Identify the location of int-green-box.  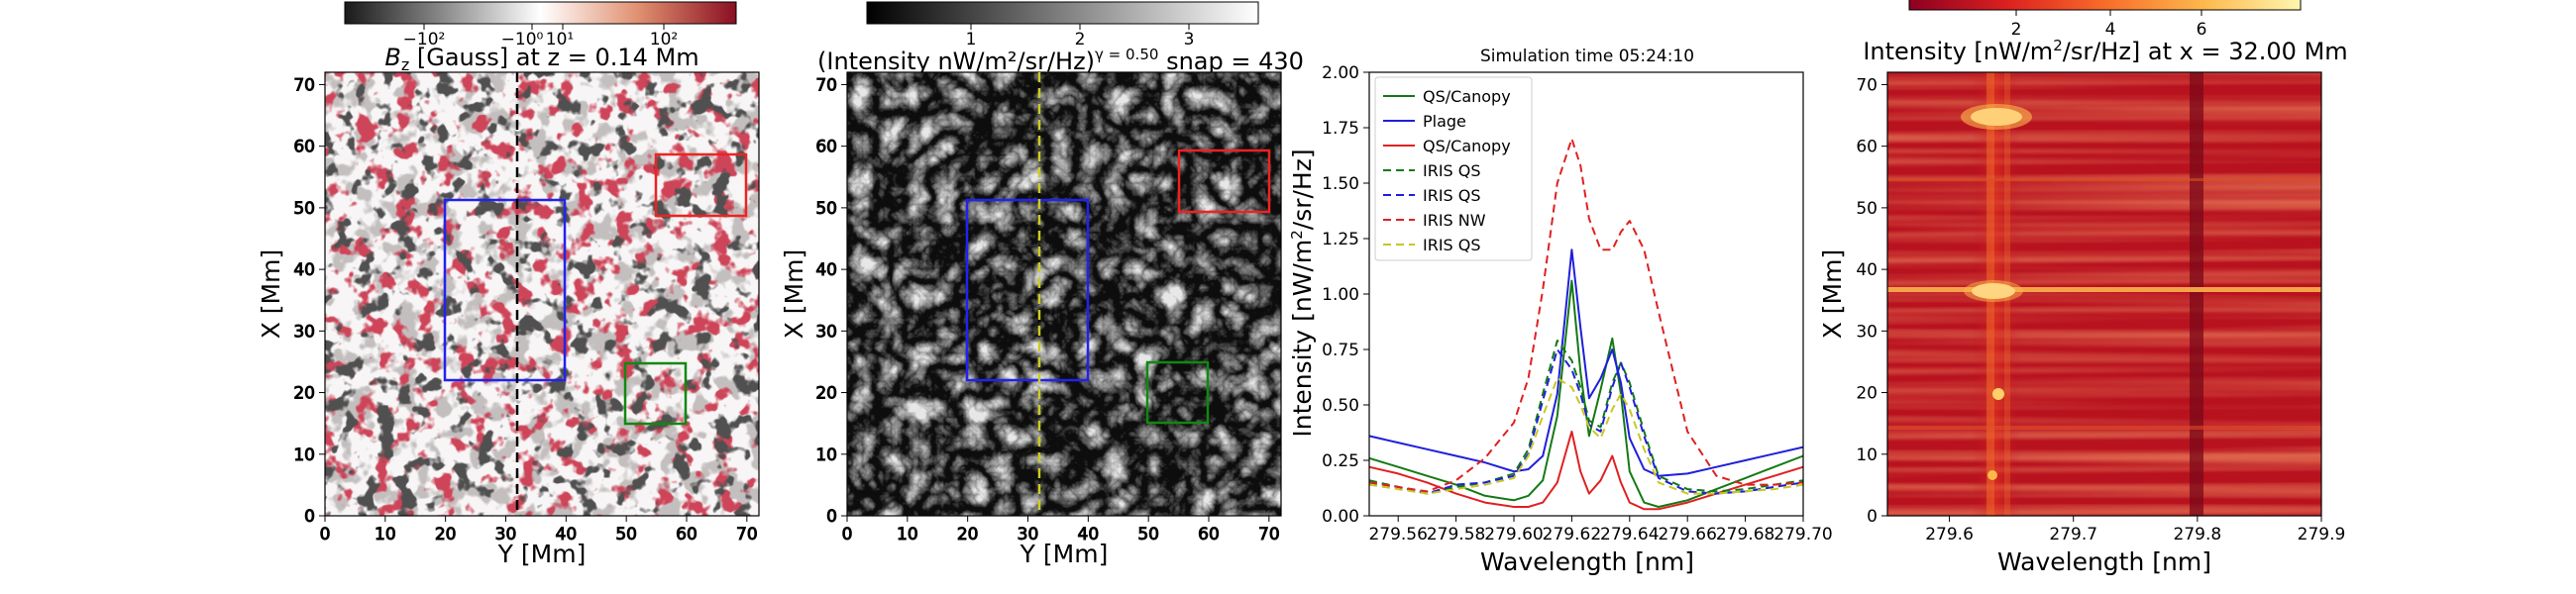
(1177, 392).